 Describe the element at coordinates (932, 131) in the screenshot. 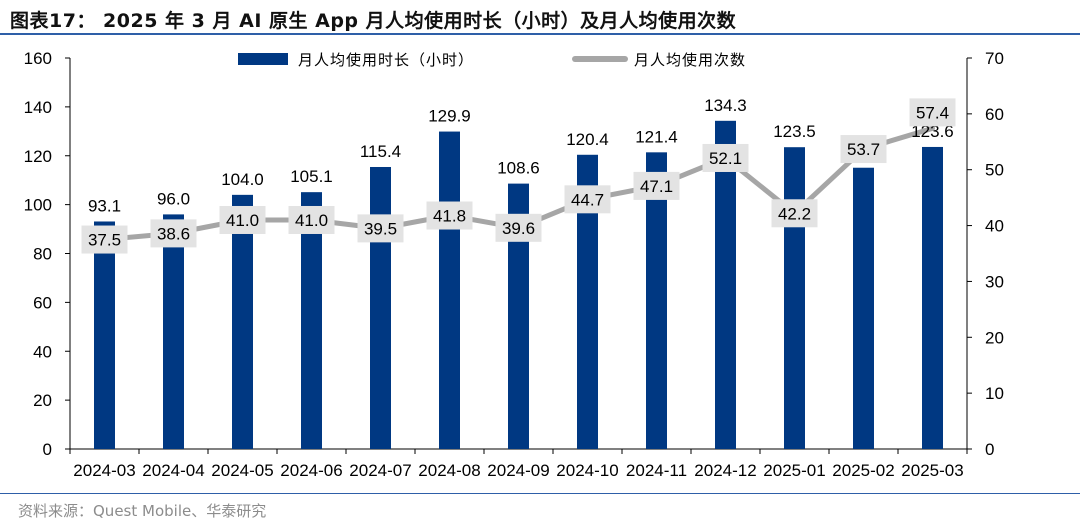

I see `bar-value-label: 123.6` at that location.